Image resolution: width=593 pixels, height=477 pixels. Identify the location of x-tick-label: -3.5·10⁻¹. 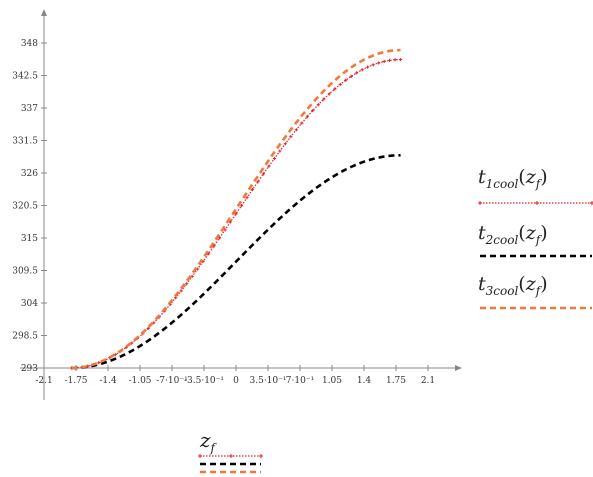
(204, 381).